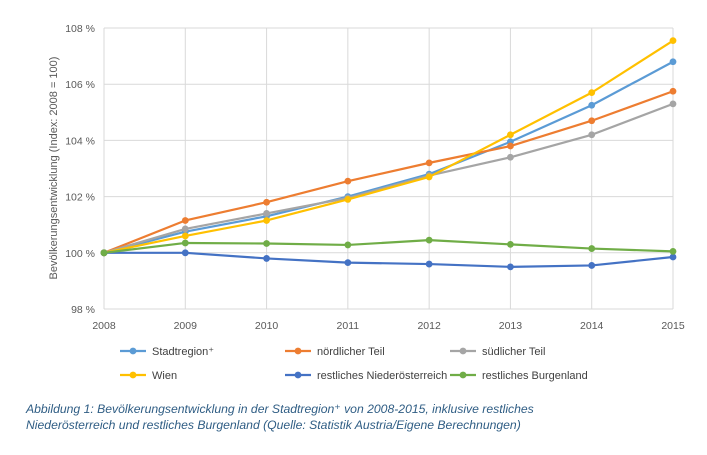  Describe the element at coordinates (80, 254) in the screenshot. I see `y-tick-label: 100 %` at that location.